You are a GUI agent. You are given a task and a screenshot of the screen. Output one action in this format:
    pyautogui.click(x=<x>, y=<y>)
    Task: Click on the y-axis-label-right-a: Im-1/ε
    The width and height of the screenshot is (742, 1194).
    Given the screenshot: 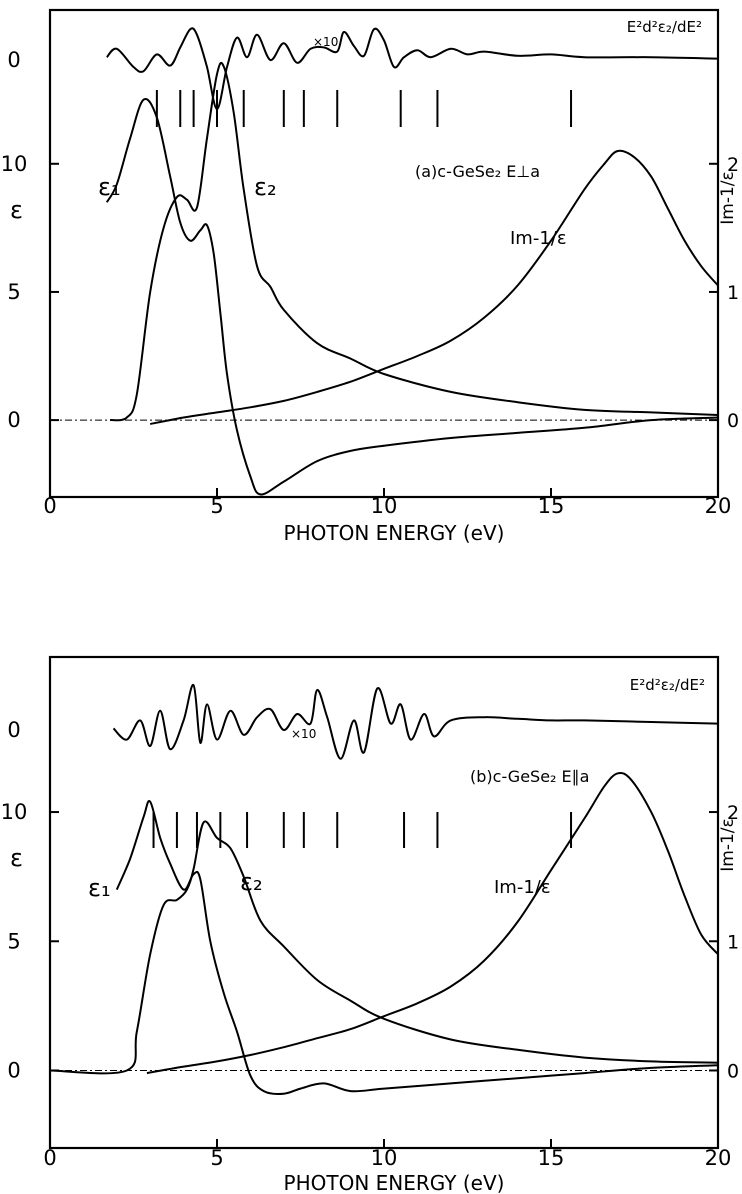 What is the action you would take?
    pyautogui.click(x=728, y=197)
    